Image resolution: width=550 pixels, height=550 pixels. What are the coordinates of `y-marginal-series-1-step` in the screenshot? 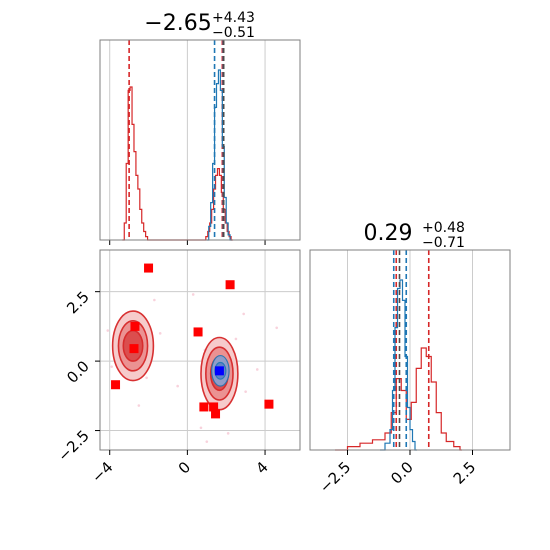 It's located at (398, 365).